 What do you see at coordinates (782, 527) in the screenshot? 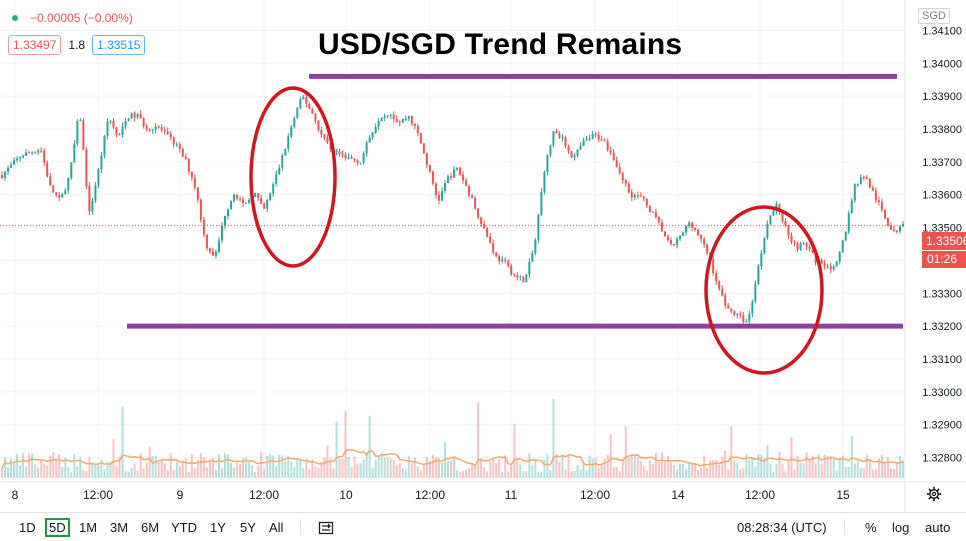
I see `utc-clock: 08:28:34 (UTC)` at bounding box center [782, 527].